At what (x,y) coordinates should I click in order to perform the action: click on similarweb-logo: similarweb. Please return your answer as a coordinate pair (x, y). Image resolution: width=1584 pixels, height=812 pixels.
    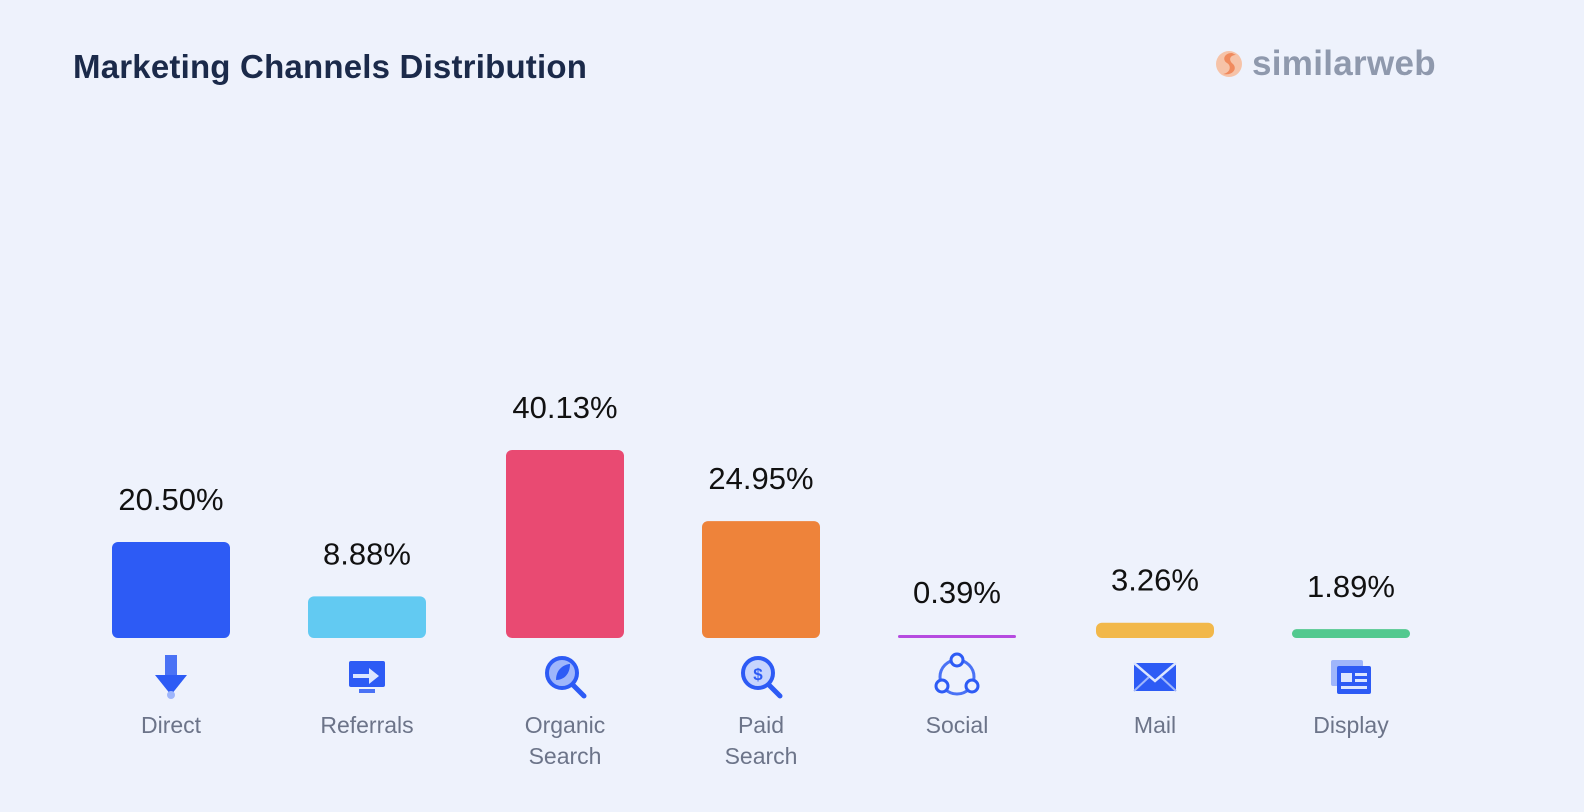
    Looking at the image, I should click on (1325, 64).